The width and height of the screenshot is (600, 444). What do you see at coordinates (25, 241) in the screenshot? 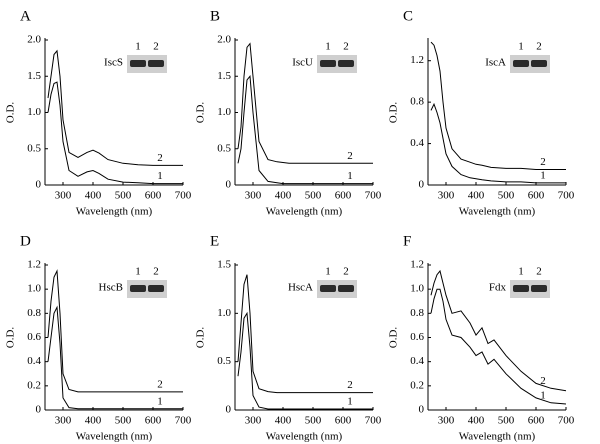
I see `panel-label: D` at bounding box center [25, 241].